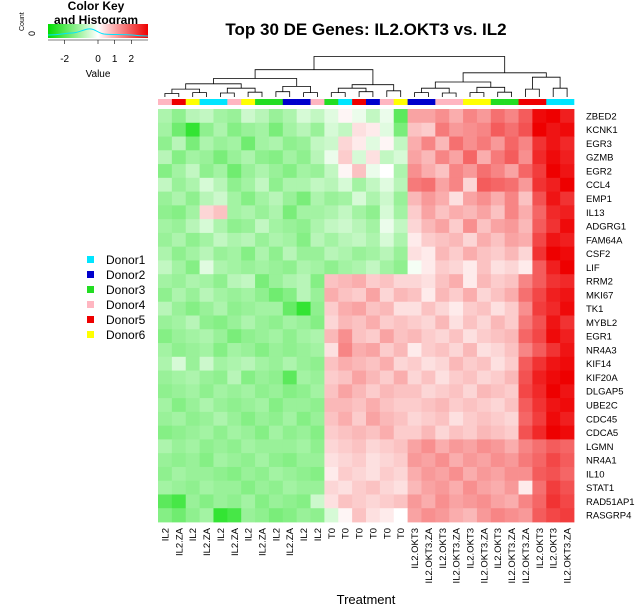 This screenshot has height=611, width=640. I want to click on legend-label: Donor2, so click(126, 275).